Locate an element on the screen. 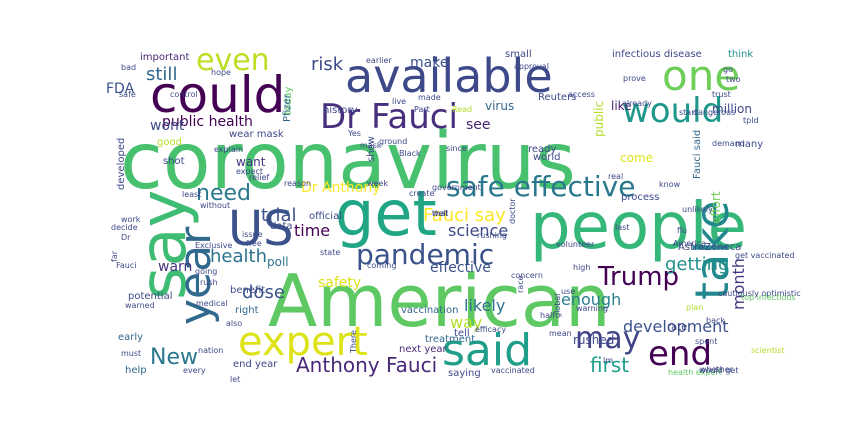  word-know: know is located at coordinates (670, 184).